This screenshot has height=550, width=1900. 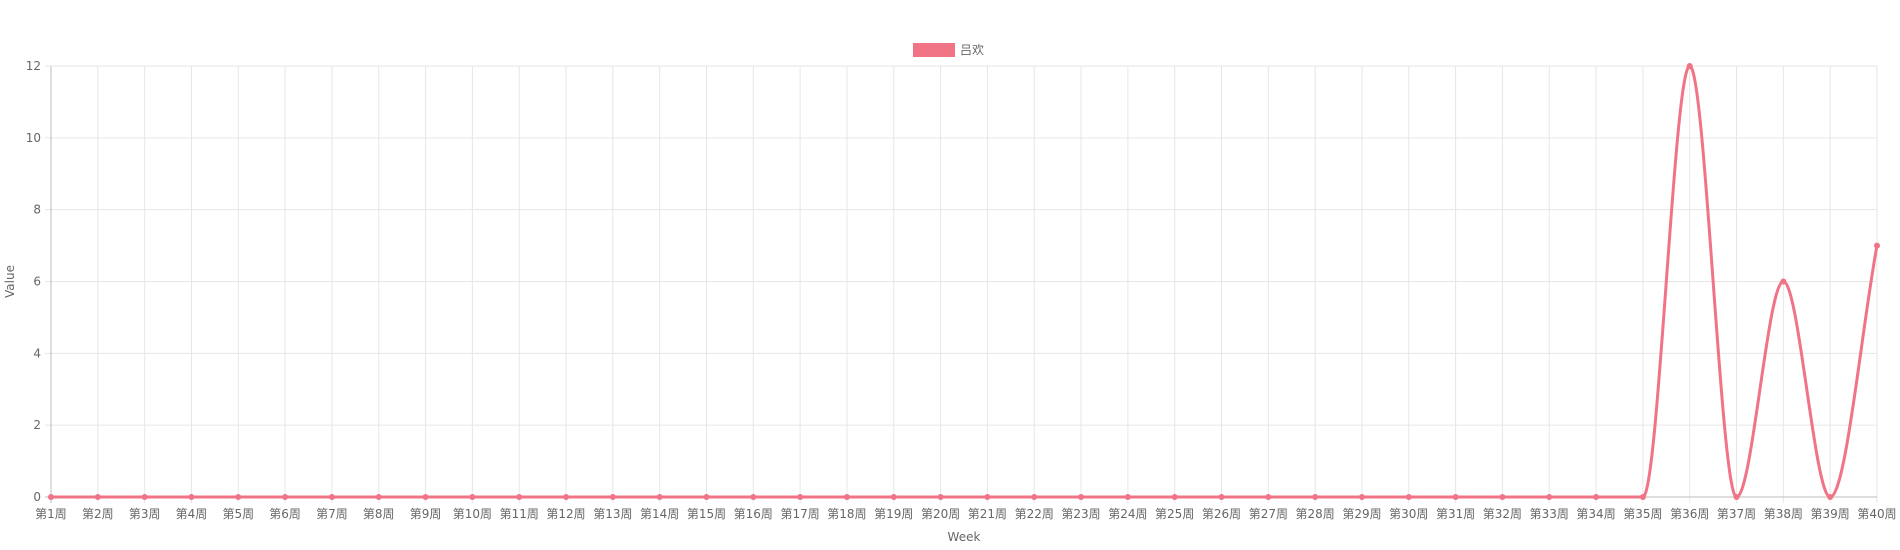 I want to click on x-tick-label: 第2周, so click(x=98, y=514).